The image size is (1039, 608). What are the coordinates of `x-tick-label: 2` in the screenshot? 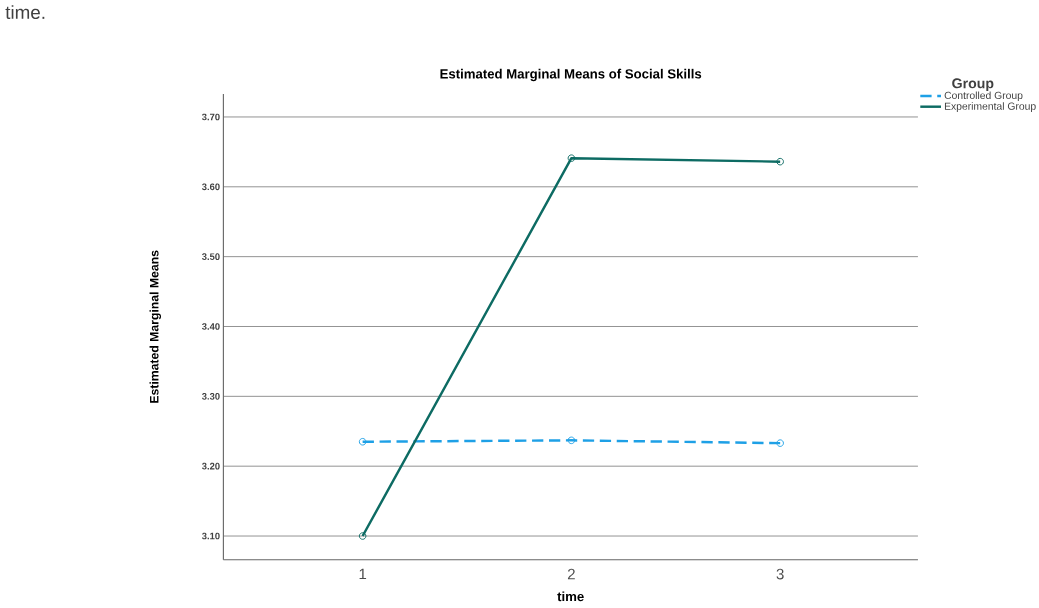 It's located at (571, 574).